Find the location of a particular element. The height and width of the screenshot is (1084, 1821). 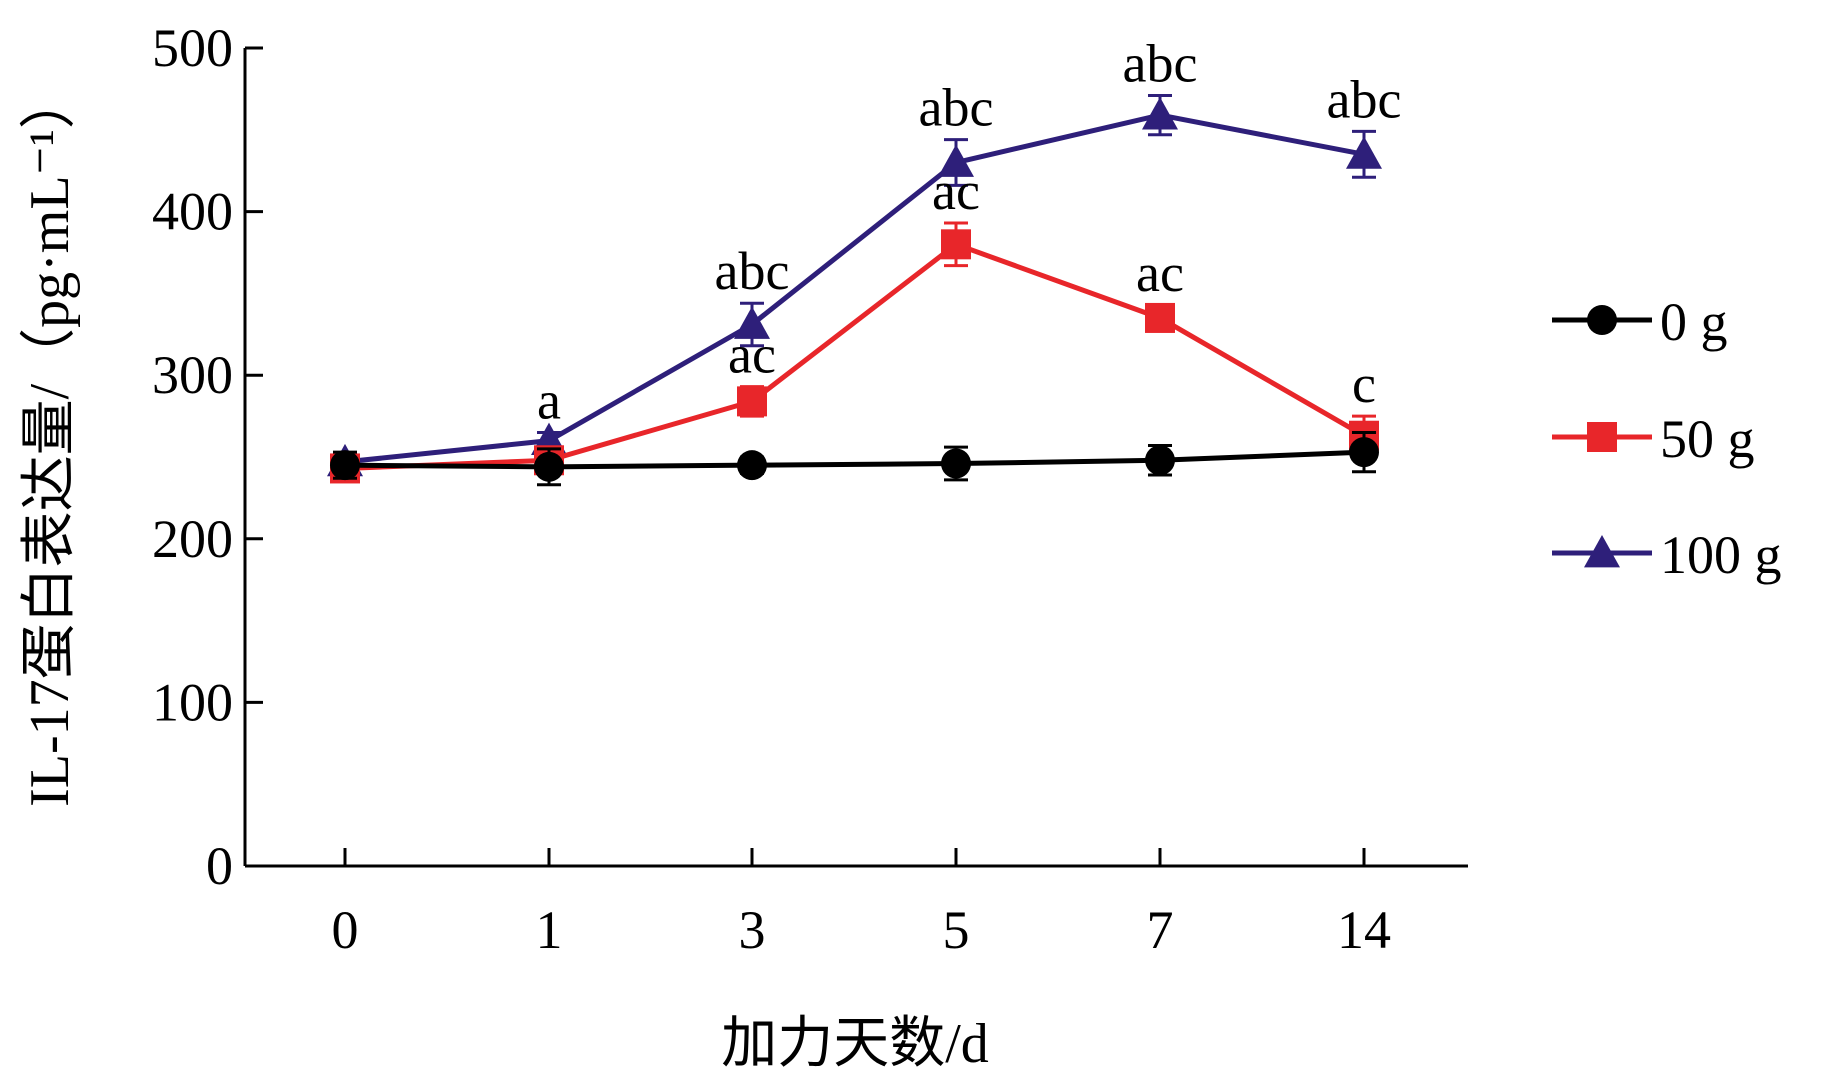

significance-label: a is located at coordinates (549, 400).